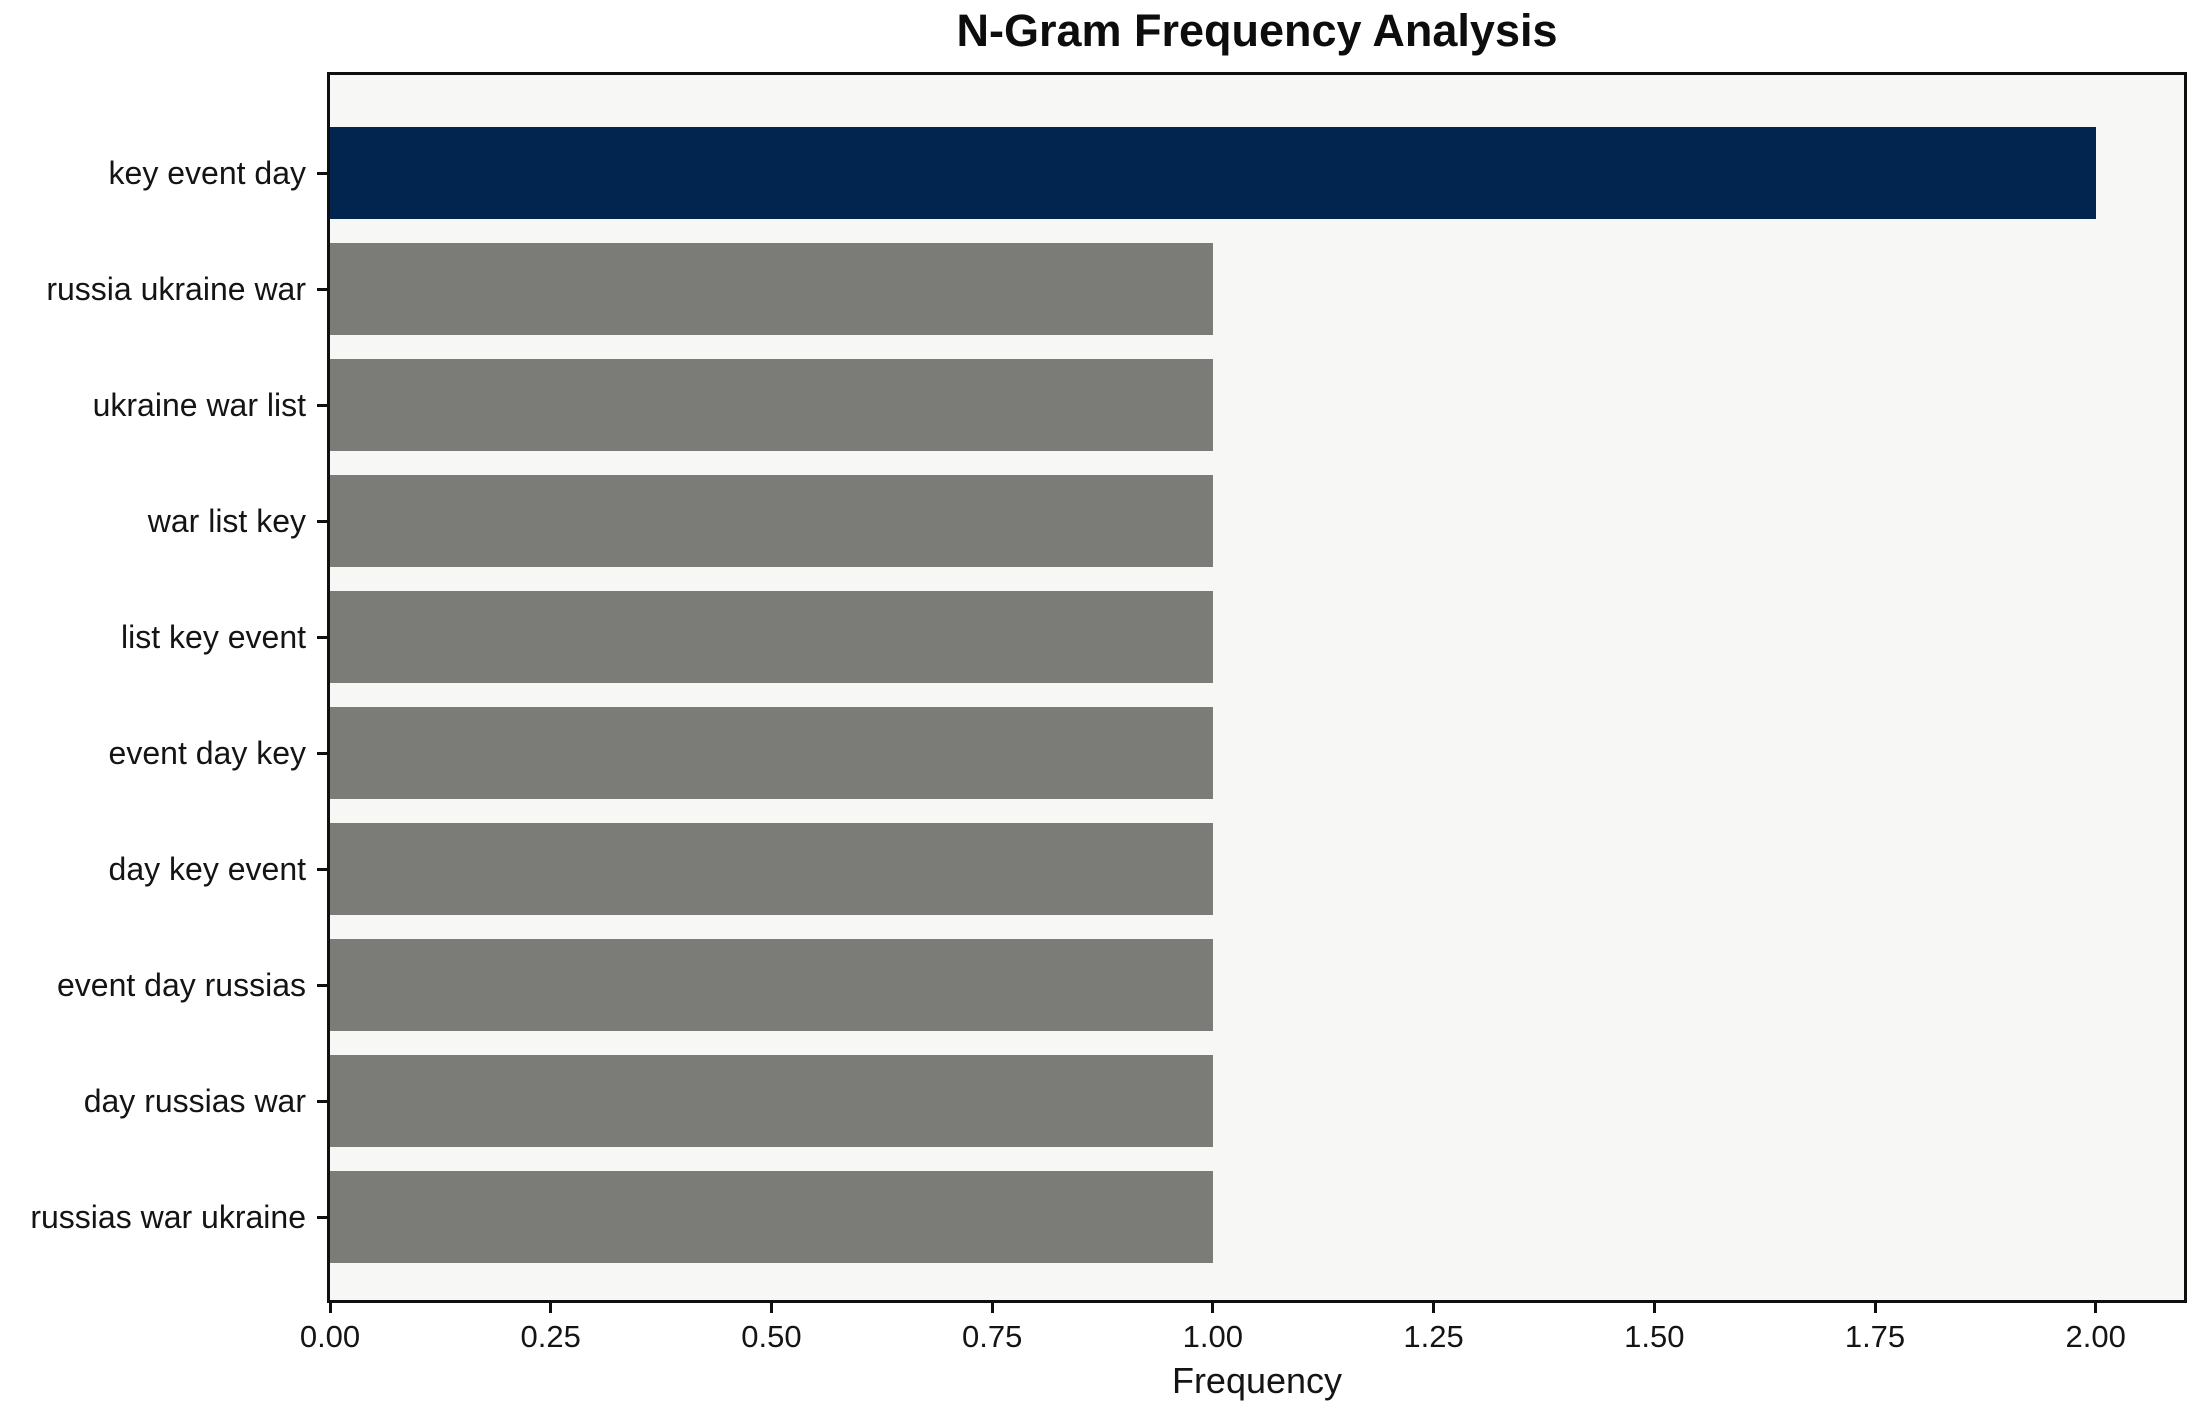 The height and width of the screenshot is (1414, 2206). What do you see at coordinates (194, 1101) in the screenshot?
I see `y-tick-label: day russias war` at bounding box center [194, 1101].